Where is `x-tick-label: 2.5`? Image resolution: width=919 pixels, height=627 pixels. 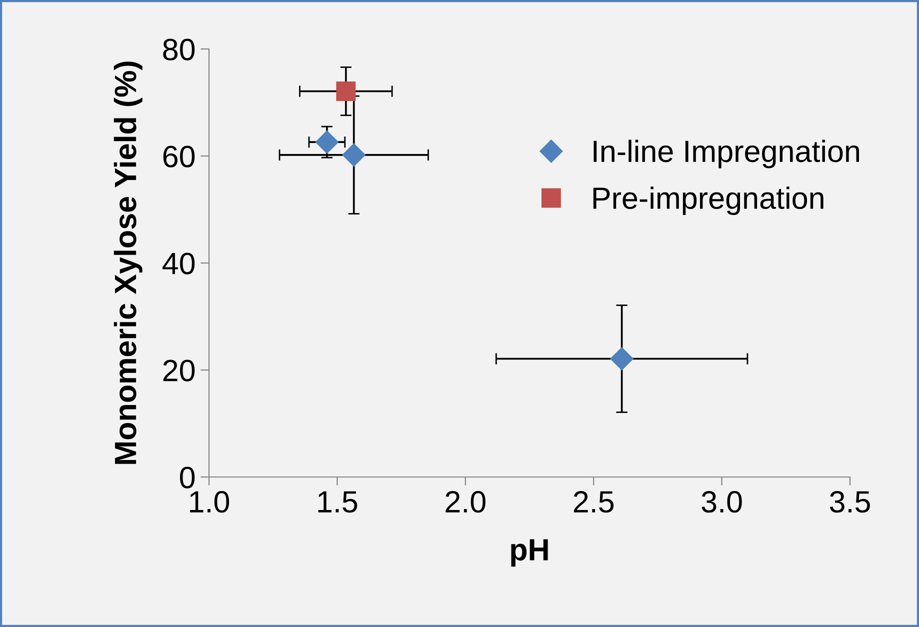
x-tick-label: 2.5 is located at coordinates (594, 502).